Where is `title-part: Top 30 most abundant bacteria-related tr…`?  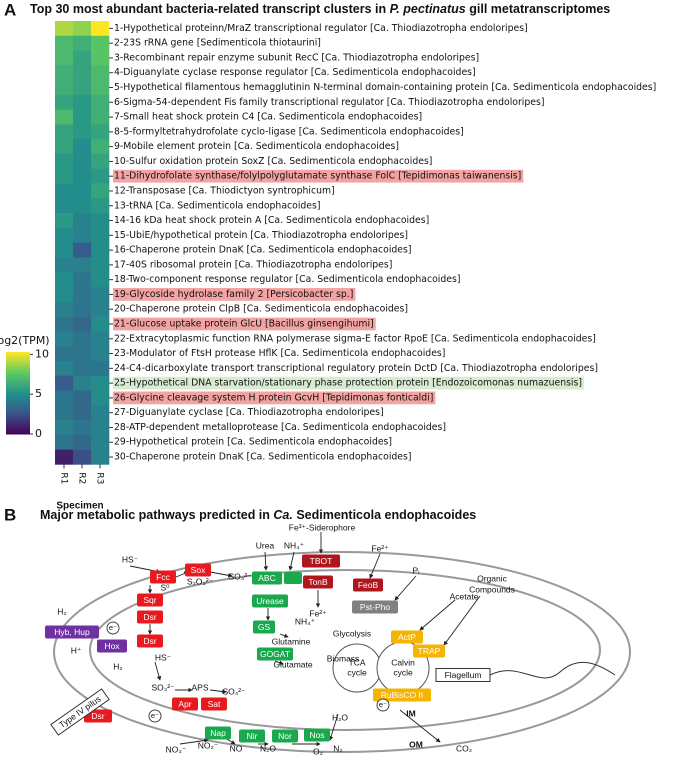
title-part: Top 30 most abundant bacteria-related tr… is located at coordinates (210, 9).